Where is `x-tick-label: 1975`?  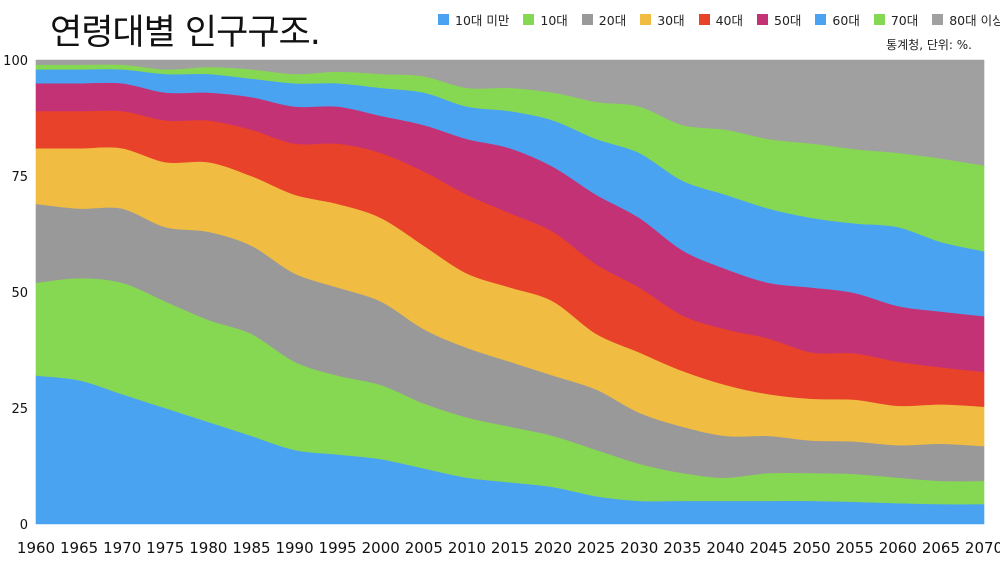 x-tick-label: 1975 is located at coordinates (165, 548).